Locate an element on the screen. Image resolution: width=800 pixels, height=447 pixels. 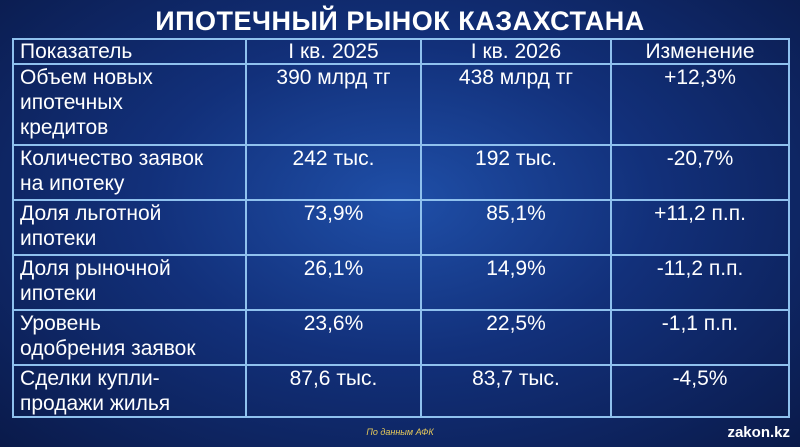
cell: 85,1% is located at coordinates (516, 227).